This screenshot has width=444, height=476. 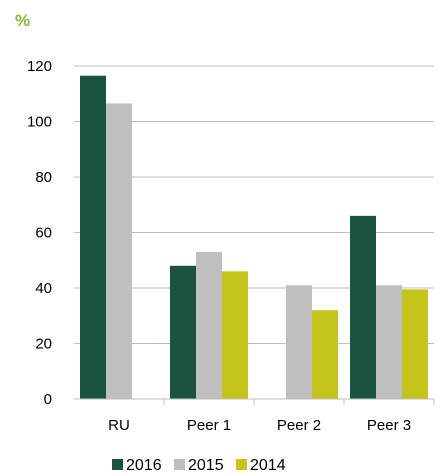 What do you see at coordinates (22, 20) in the screenshot?
I see `unit-label: %` at bounding box center [22, 20].